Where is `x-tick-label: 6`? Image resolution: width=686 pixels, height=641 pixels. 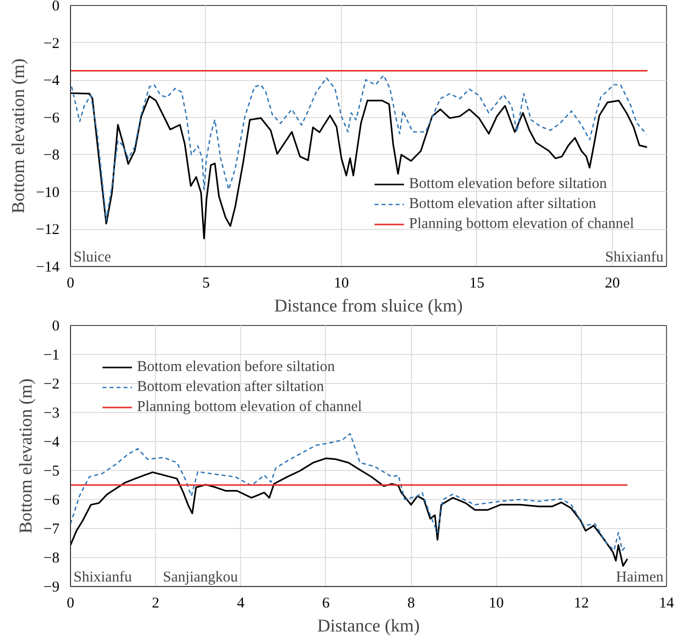
x-tick-label: 6 is located at coordinates (326, 604).